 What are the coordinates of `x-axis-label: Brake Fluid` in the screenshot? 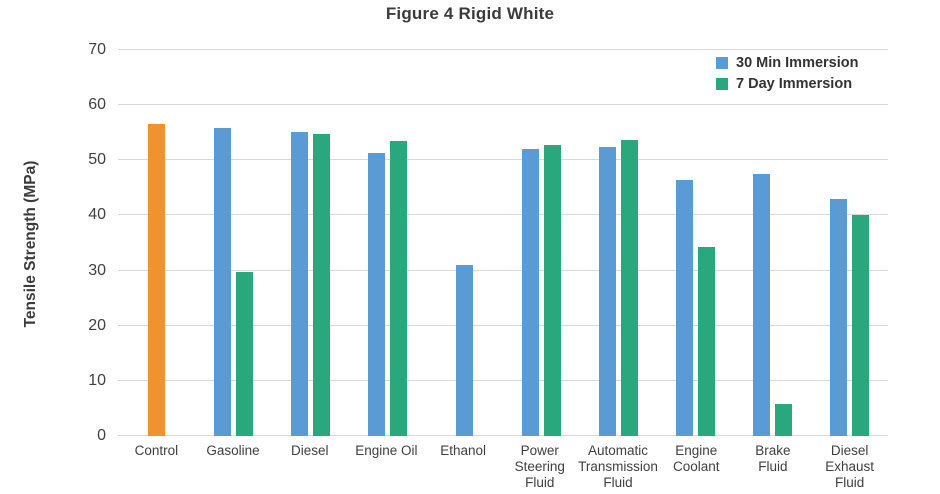 It's located at (773, 458).